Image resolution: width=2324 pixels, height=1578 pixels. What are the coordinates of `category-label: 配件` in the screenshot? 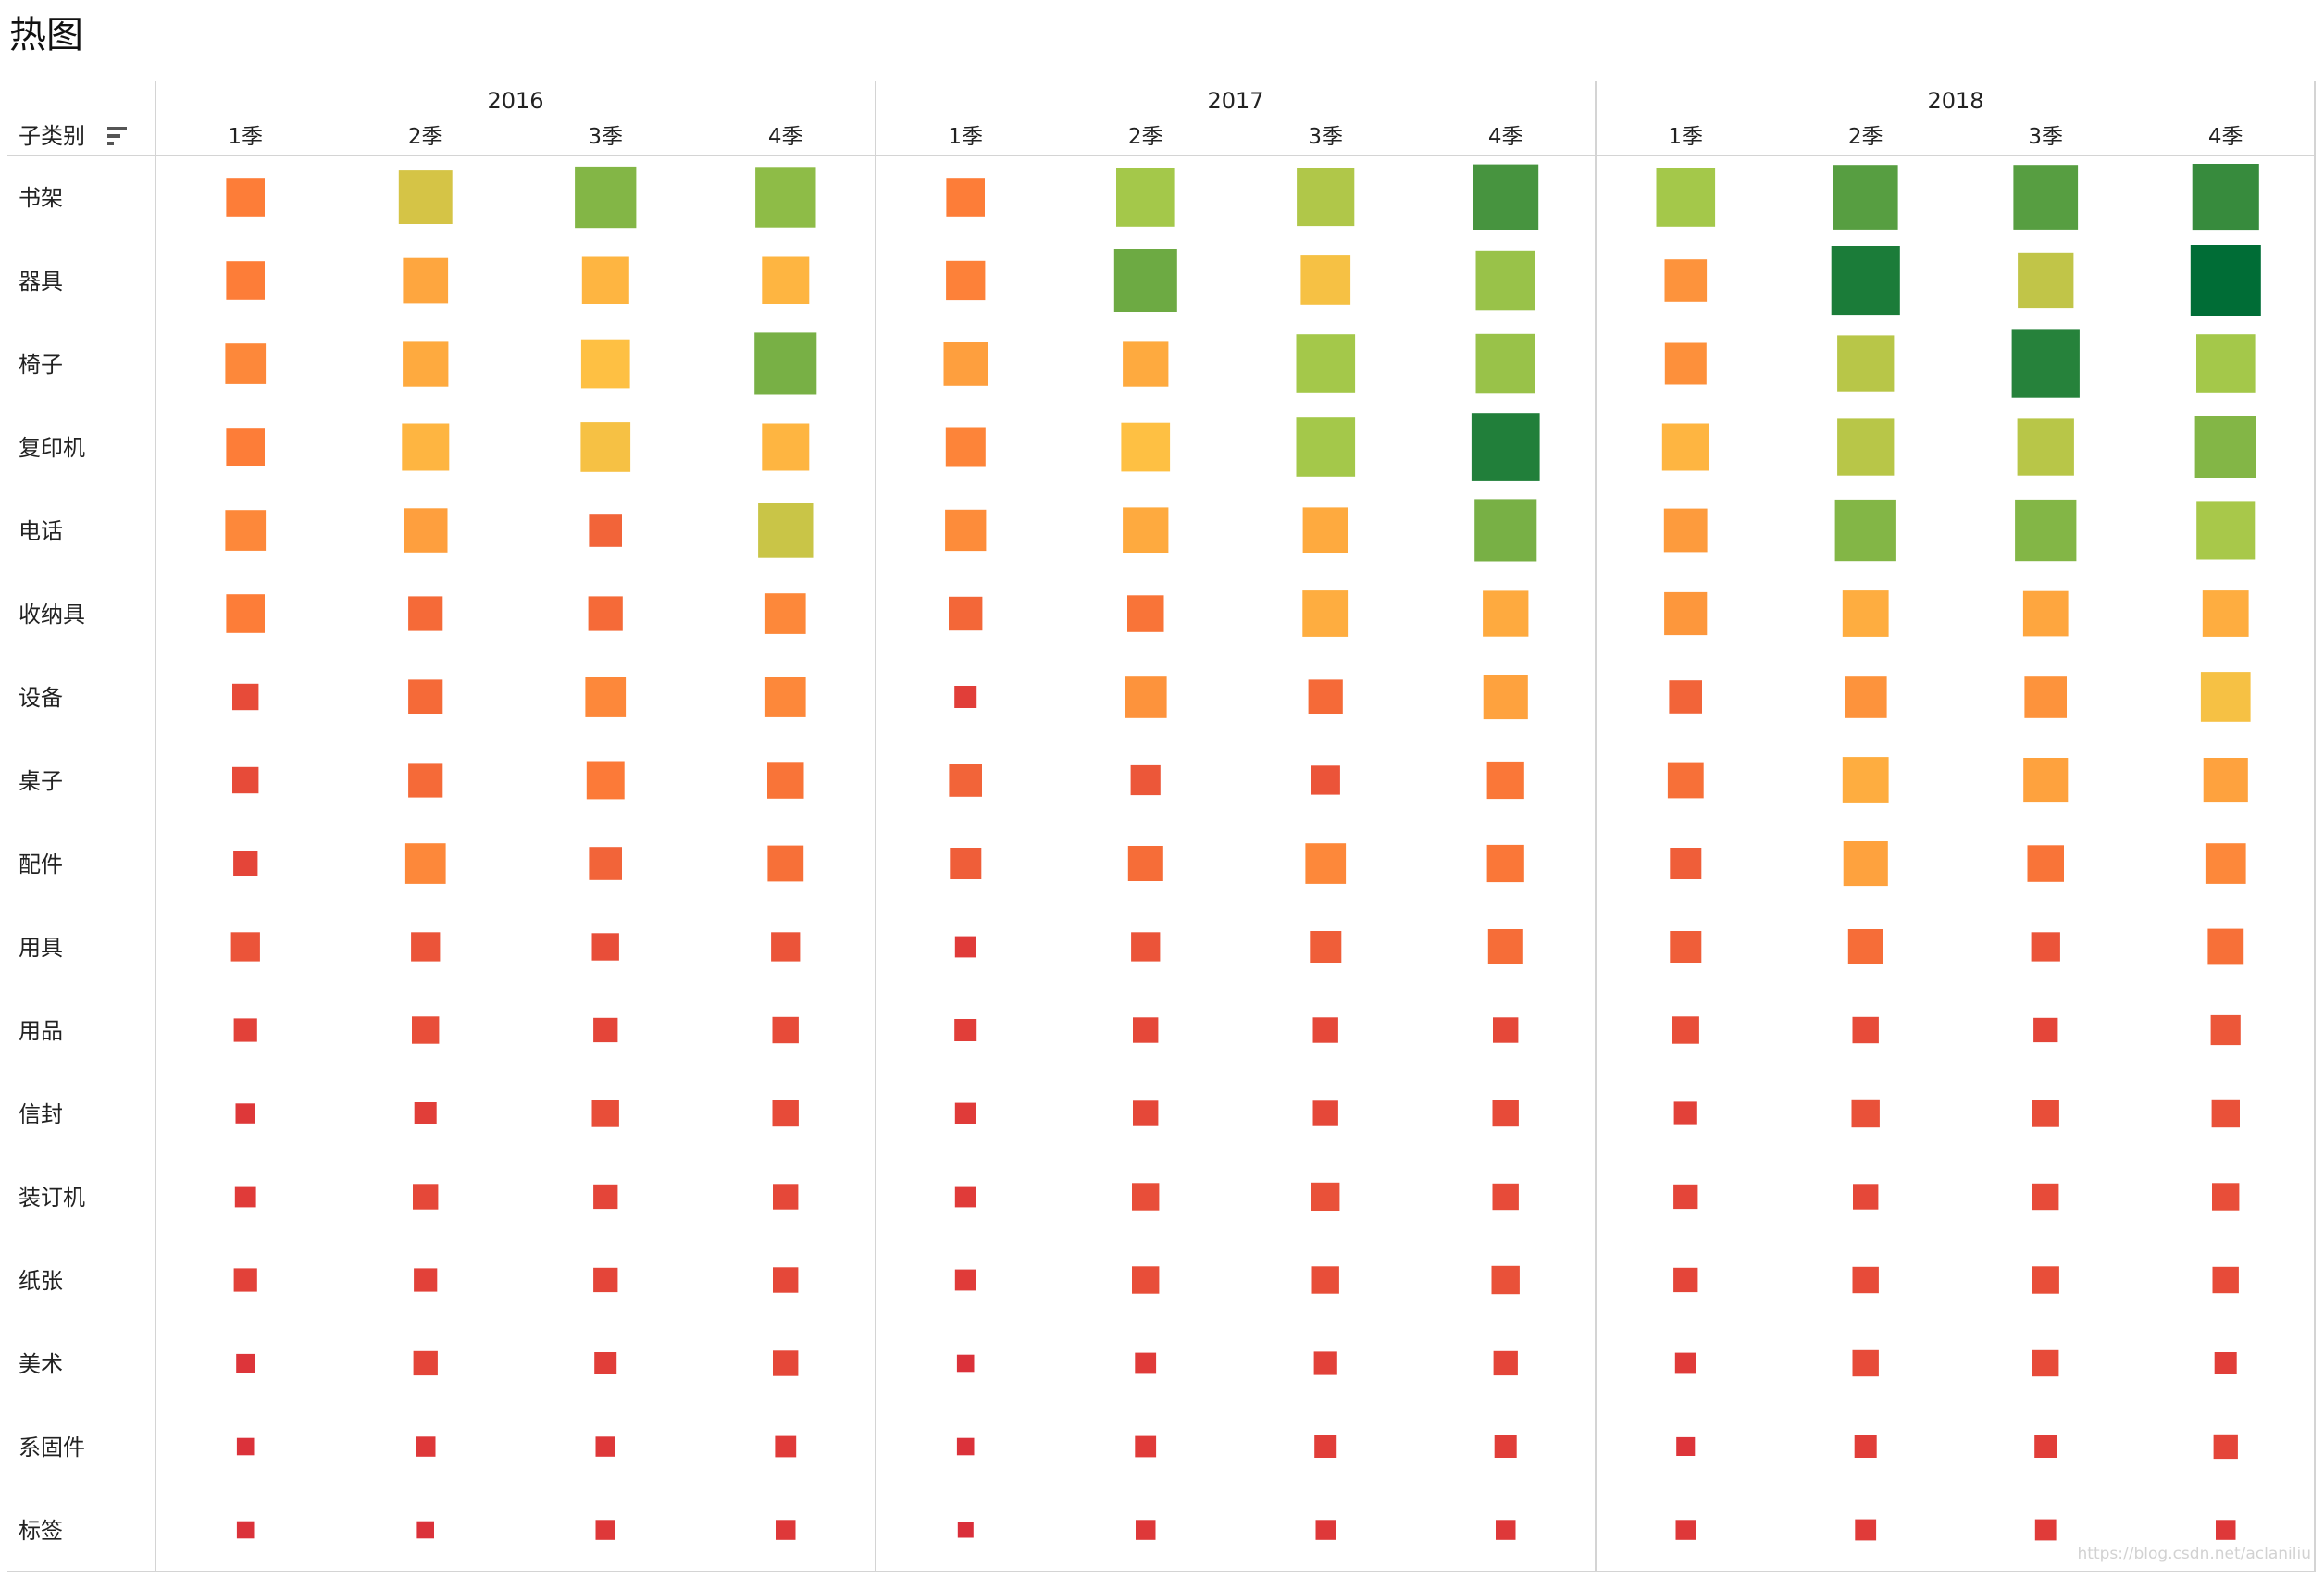 It's located at (41, 864).